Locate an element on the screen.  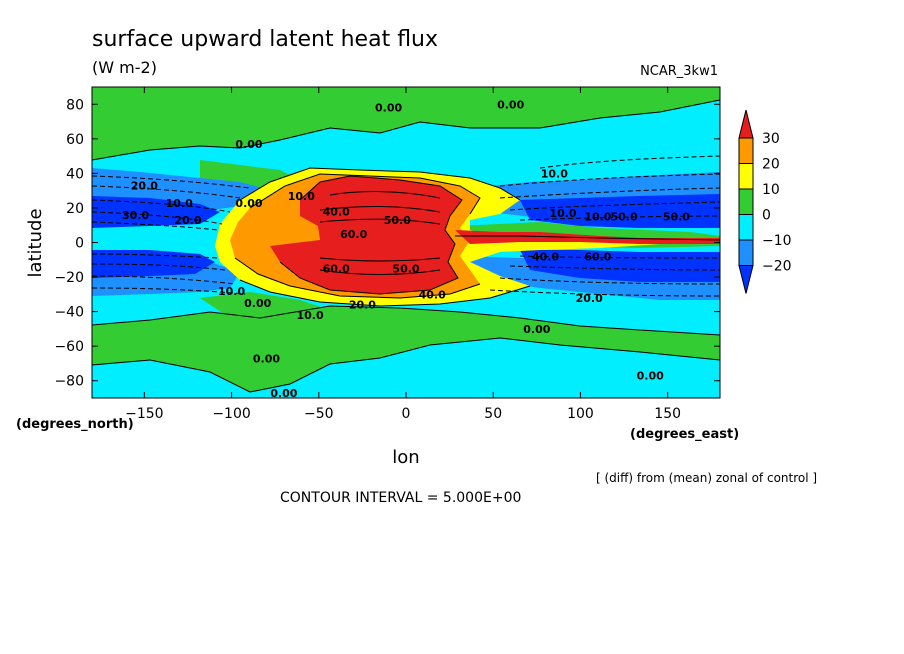
y-tick-label: −20 is located at coordinates (69, 278).